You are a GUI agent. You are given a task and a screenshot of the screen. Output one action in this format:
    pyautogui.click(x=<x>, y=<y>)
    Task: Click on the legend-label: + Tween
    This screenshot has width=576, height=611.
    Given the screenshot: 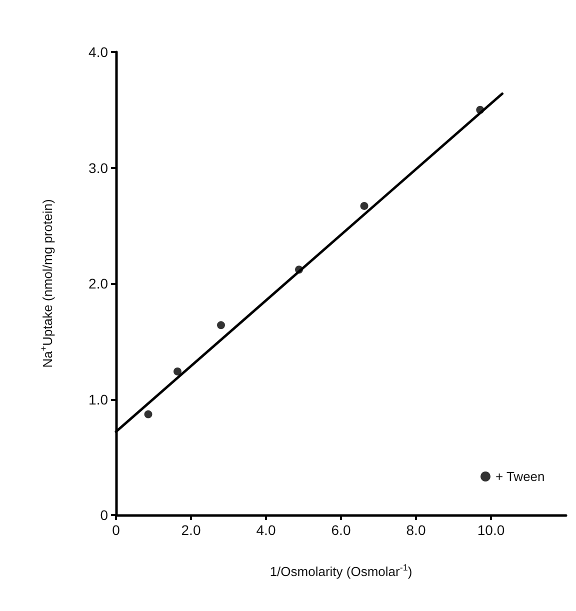 What is the action you would take?
    pyautogui.click(x=520, y=476)
    